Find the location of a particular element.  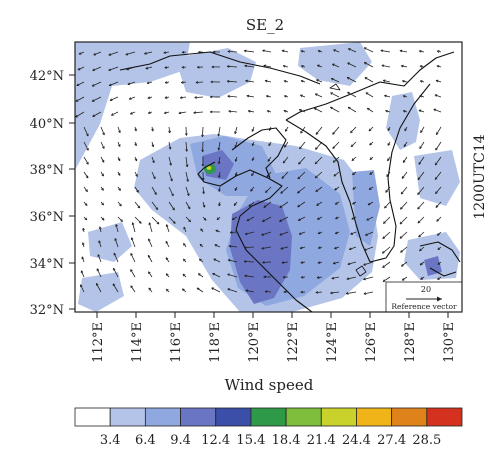

lon-label: 126°E is located at coordinates (371, 342).